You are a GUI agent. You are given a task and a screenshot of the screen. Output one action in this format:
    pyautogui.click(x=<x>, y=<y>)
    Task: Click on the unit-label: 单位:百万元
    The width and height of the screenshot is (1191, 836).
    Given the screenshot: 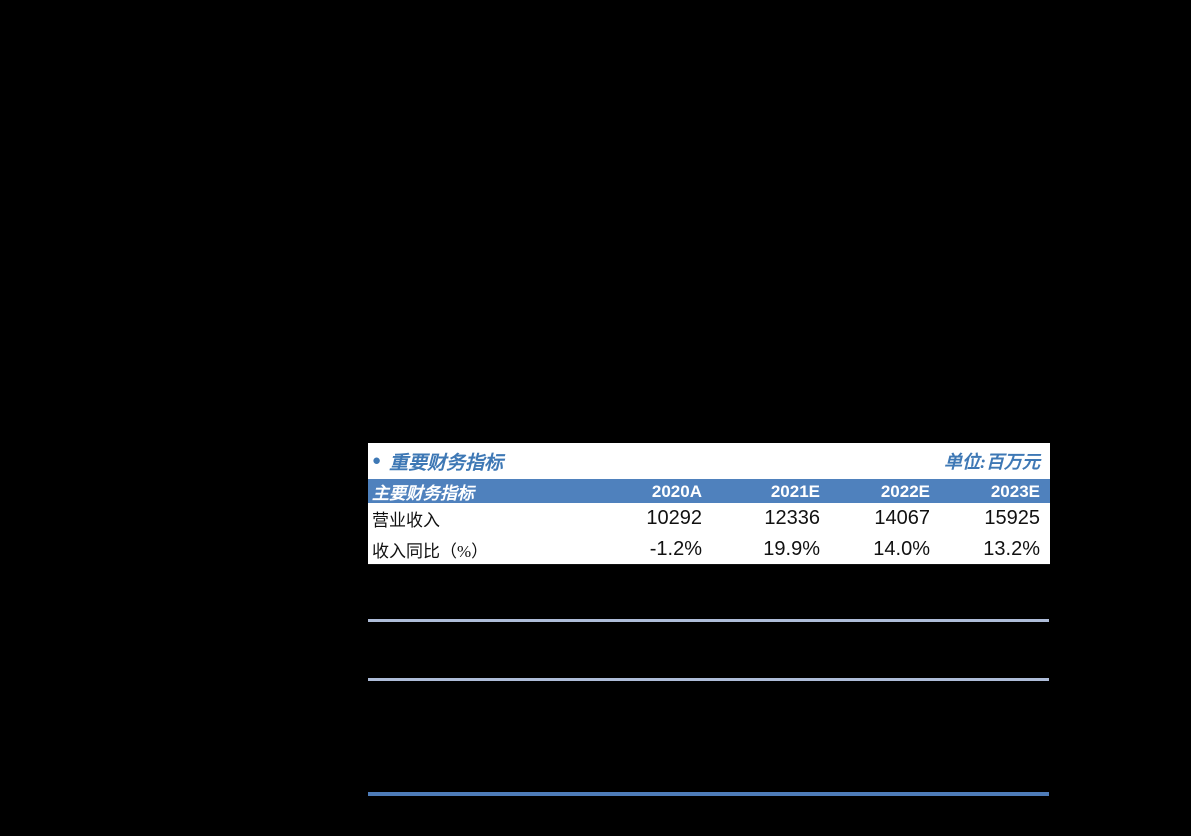 What is the action you would take?
    pyautogui.click(x=992, y=462)
    